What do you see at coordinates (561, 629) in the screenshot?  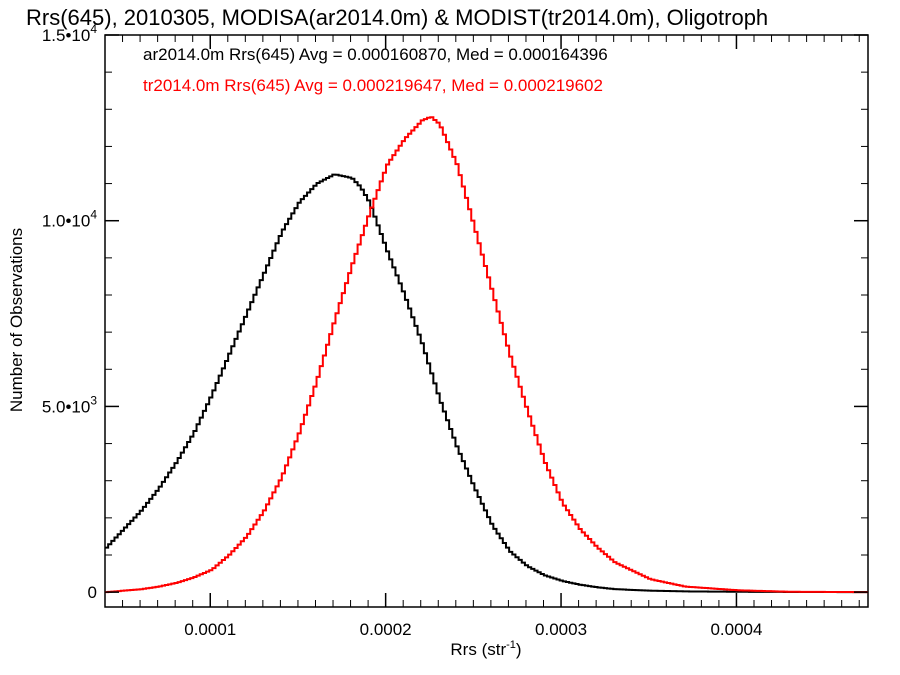 I see `x-tick-label: 0.0003` at bounding box center [561, 629].